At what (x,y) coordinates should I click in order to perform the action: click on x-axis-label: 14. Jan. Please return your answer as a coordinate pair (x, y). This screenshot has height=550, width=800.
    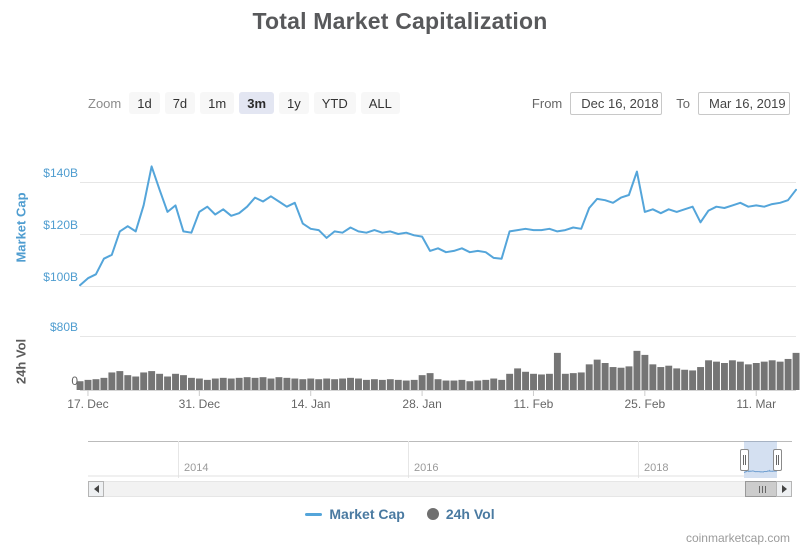
    Looking at the image, I should click on (311, 404).